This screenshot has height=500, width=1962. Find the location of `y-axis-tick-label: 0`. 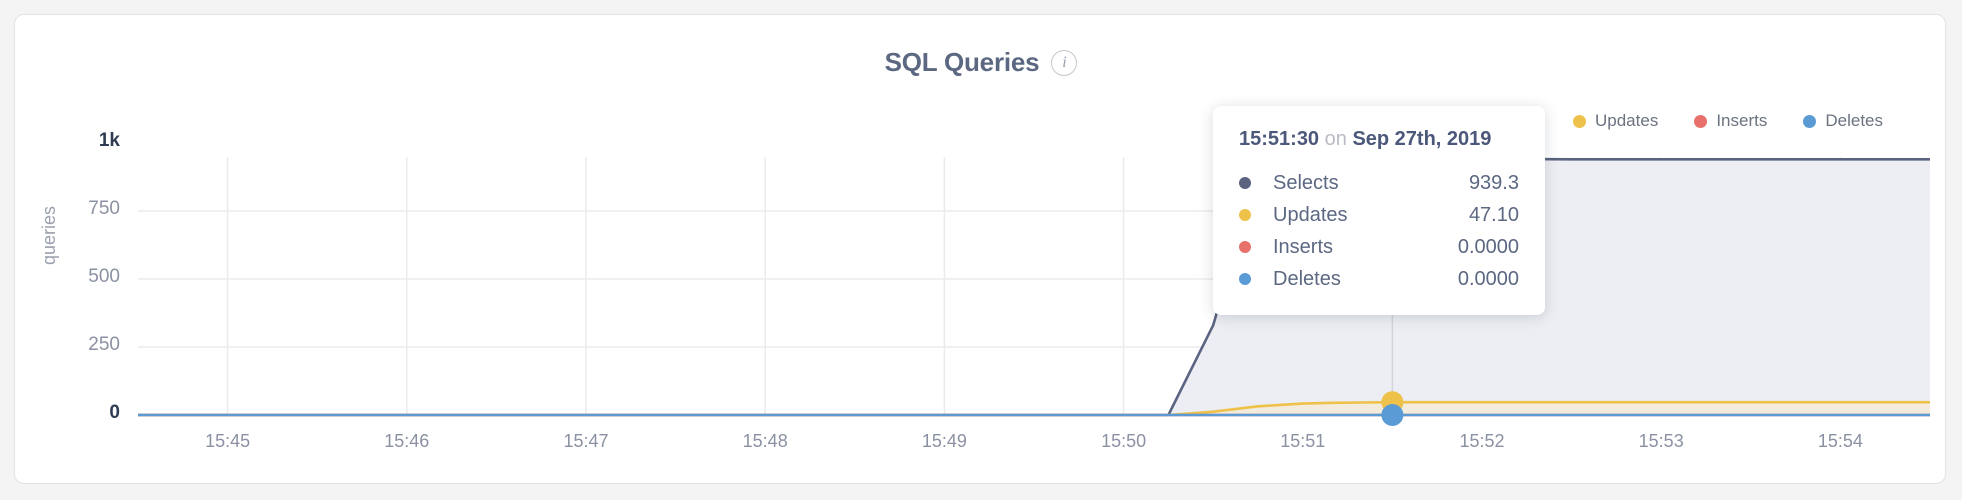

y-axis-tick-label: 0 is located at coordinates (114, 412).